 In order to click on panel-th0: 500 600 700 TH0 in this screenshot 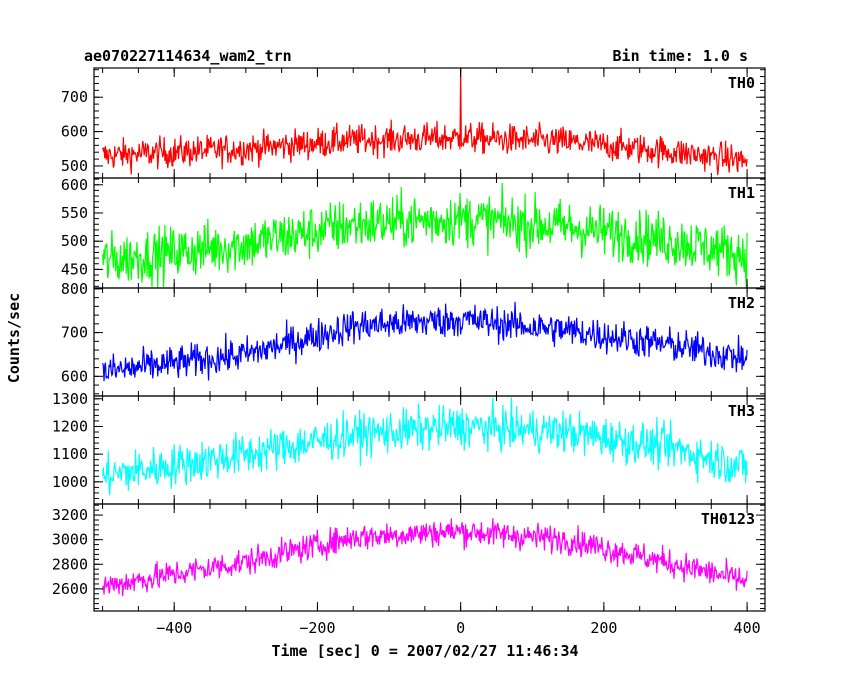, I will do `click(413, 123)`.